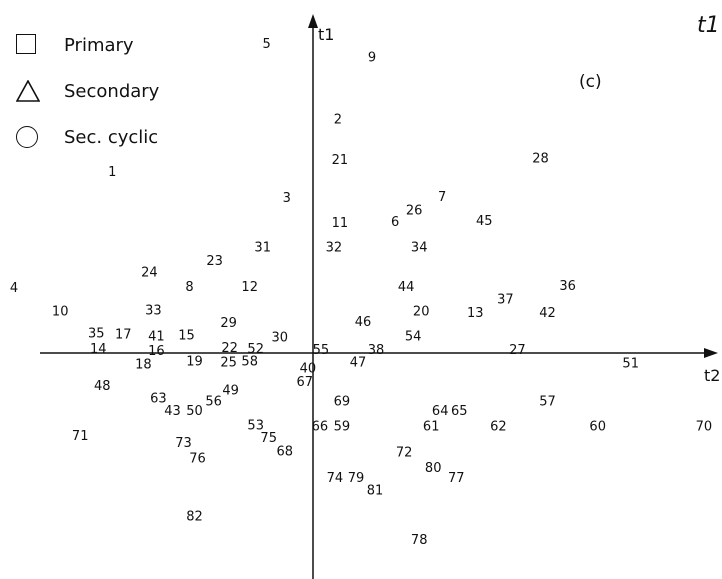 Image resolution: width=722 pixels, height=579 pixels. What do you see at coordinates (153, 311) in the screenshot?
I see `point-label-33: 33` at bounding box center [153, 311].